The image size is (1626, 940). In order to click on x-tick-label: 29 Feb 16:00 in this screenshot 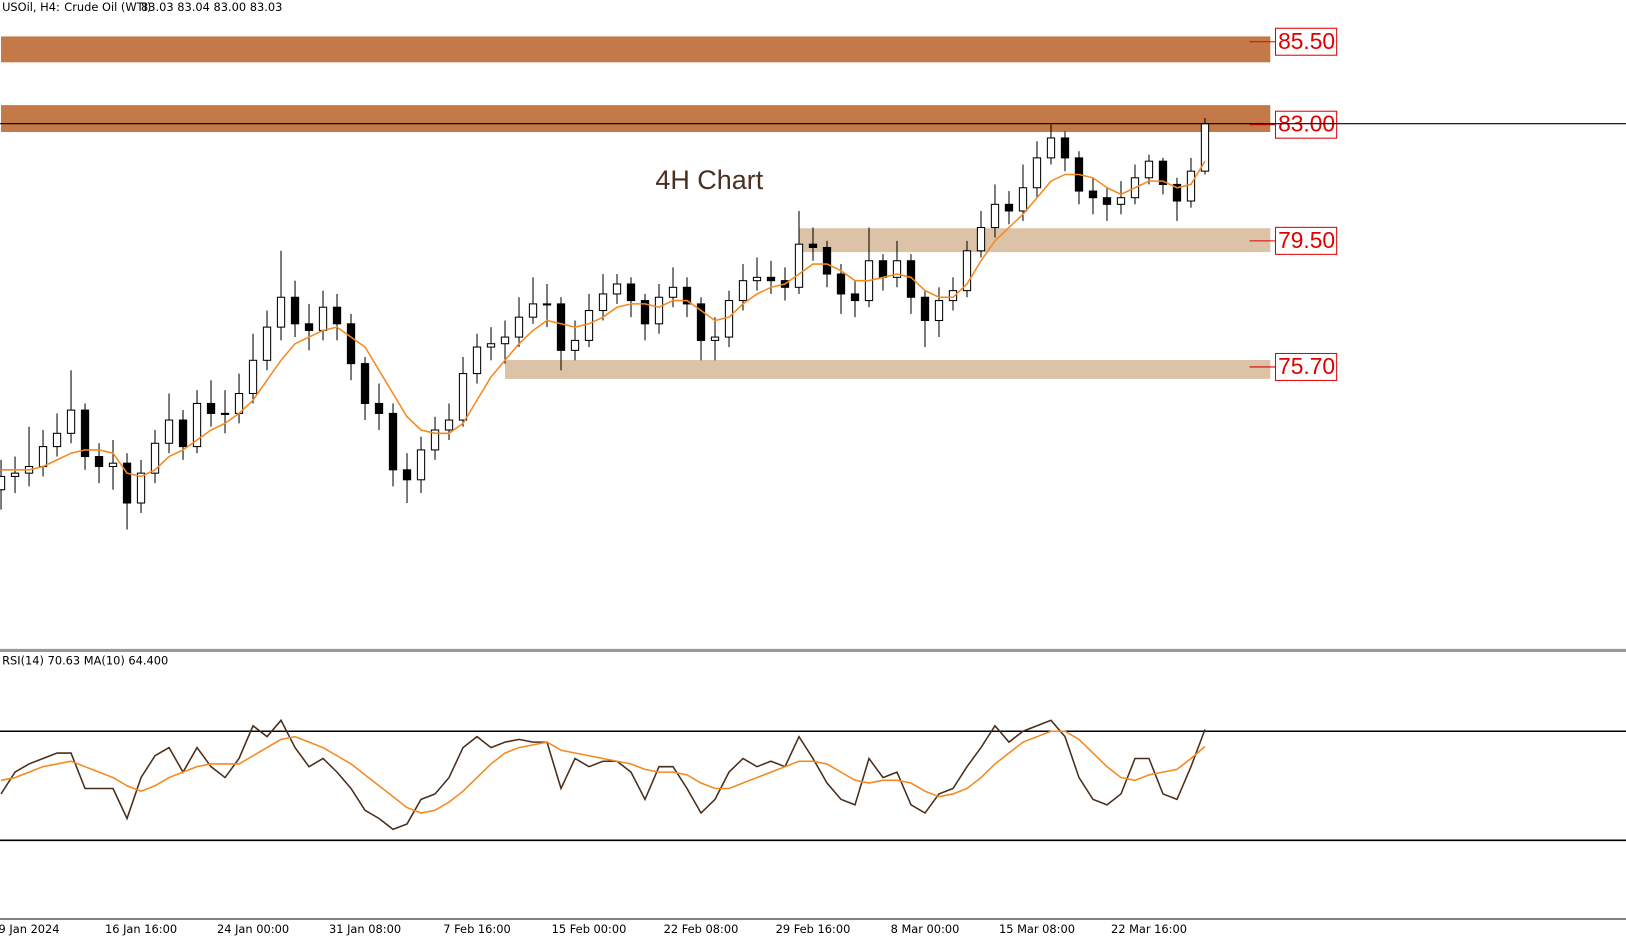, I will do `click(813, 929)`.